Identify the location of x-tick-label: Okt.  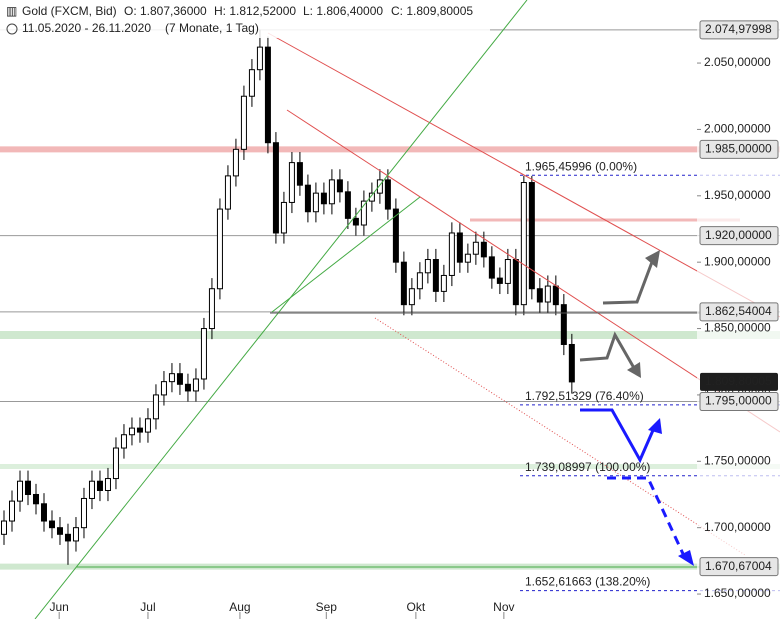
(416, 607).